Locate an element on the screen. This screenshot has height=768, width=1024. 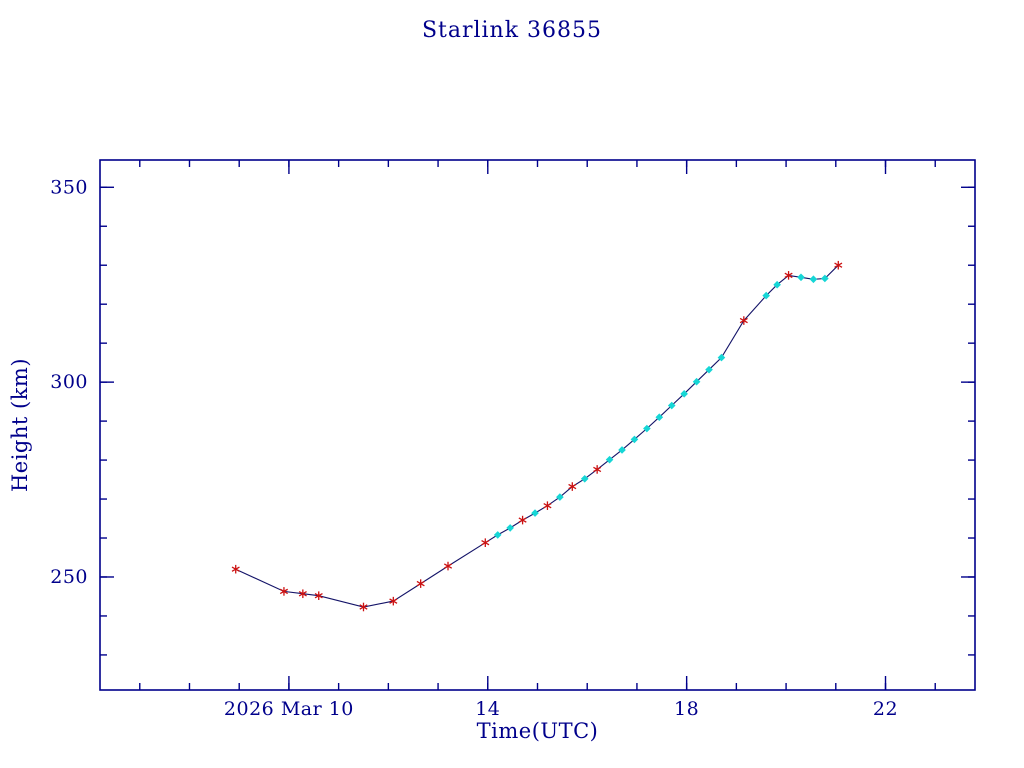
x-tick-label: 14 is located at coordinates (487, 709).